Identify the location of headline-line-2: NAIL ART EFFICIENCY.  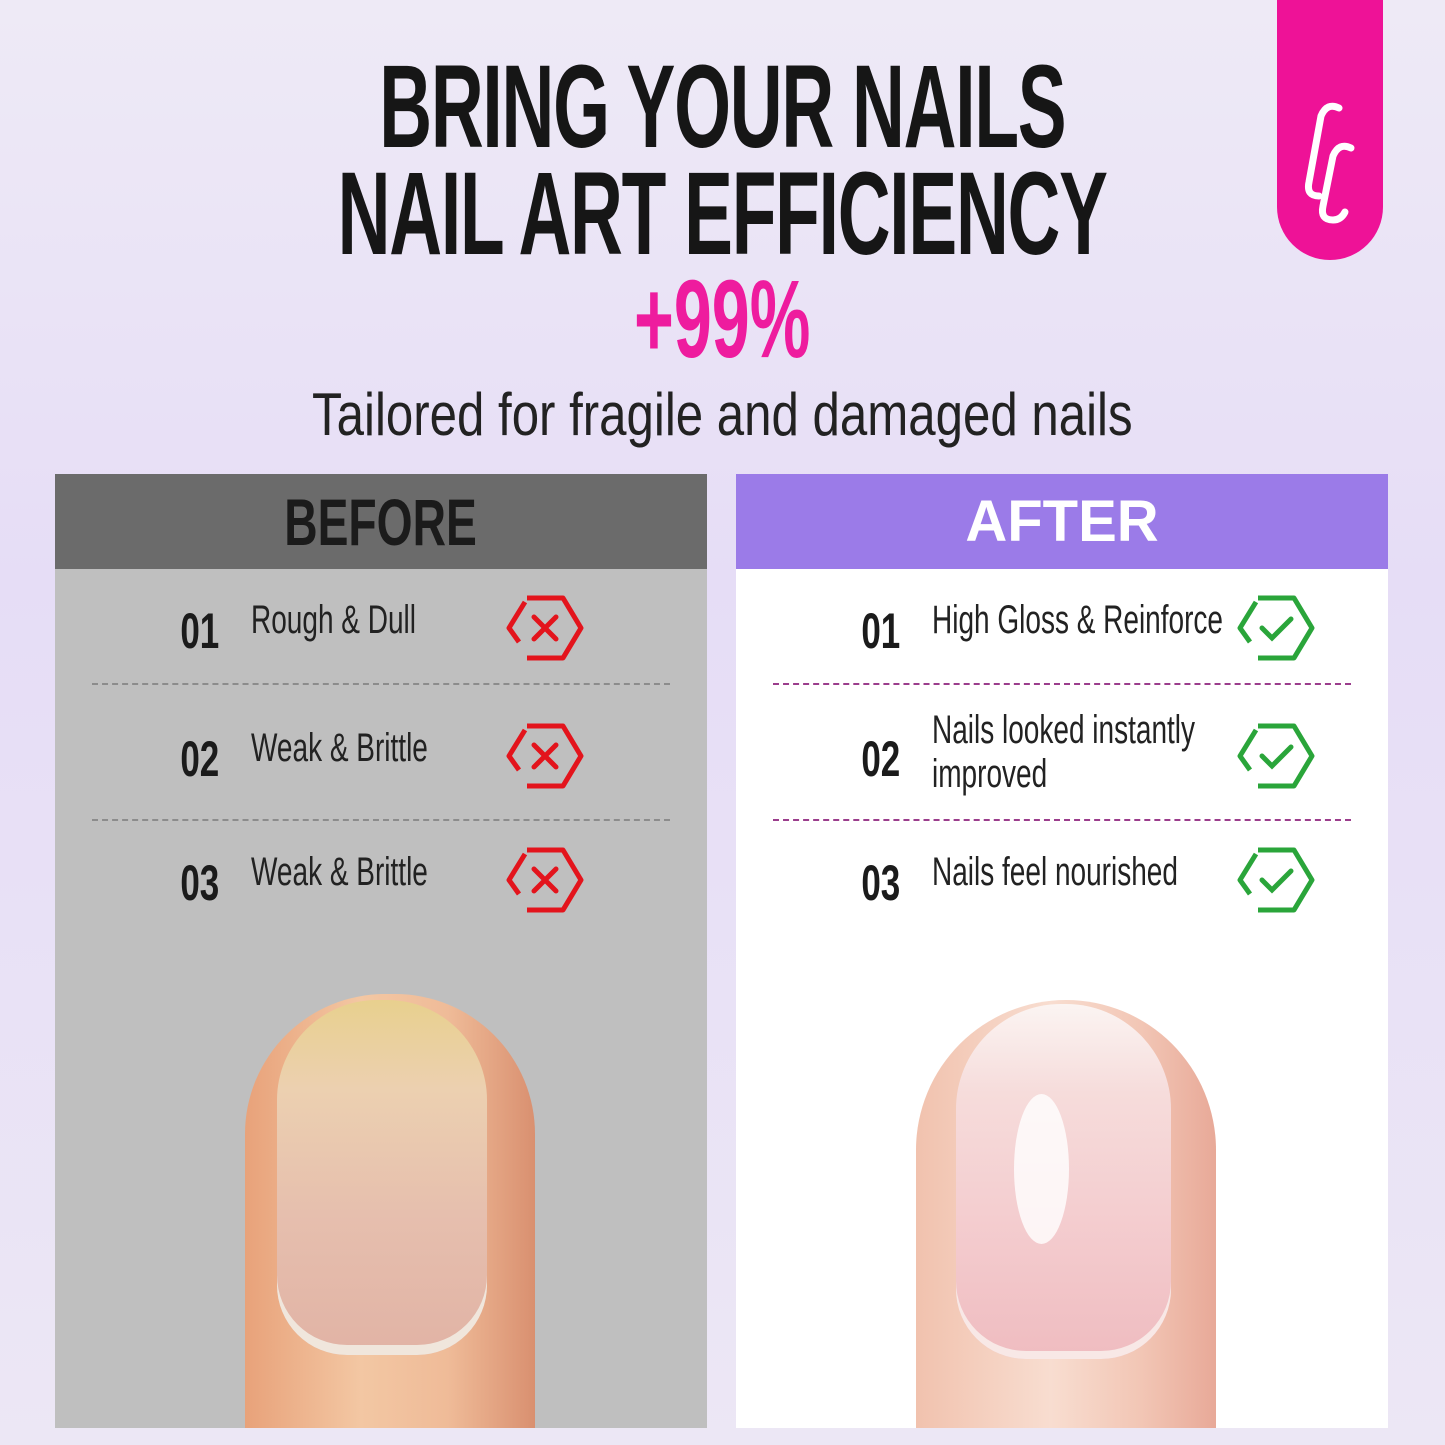
(722, 214).